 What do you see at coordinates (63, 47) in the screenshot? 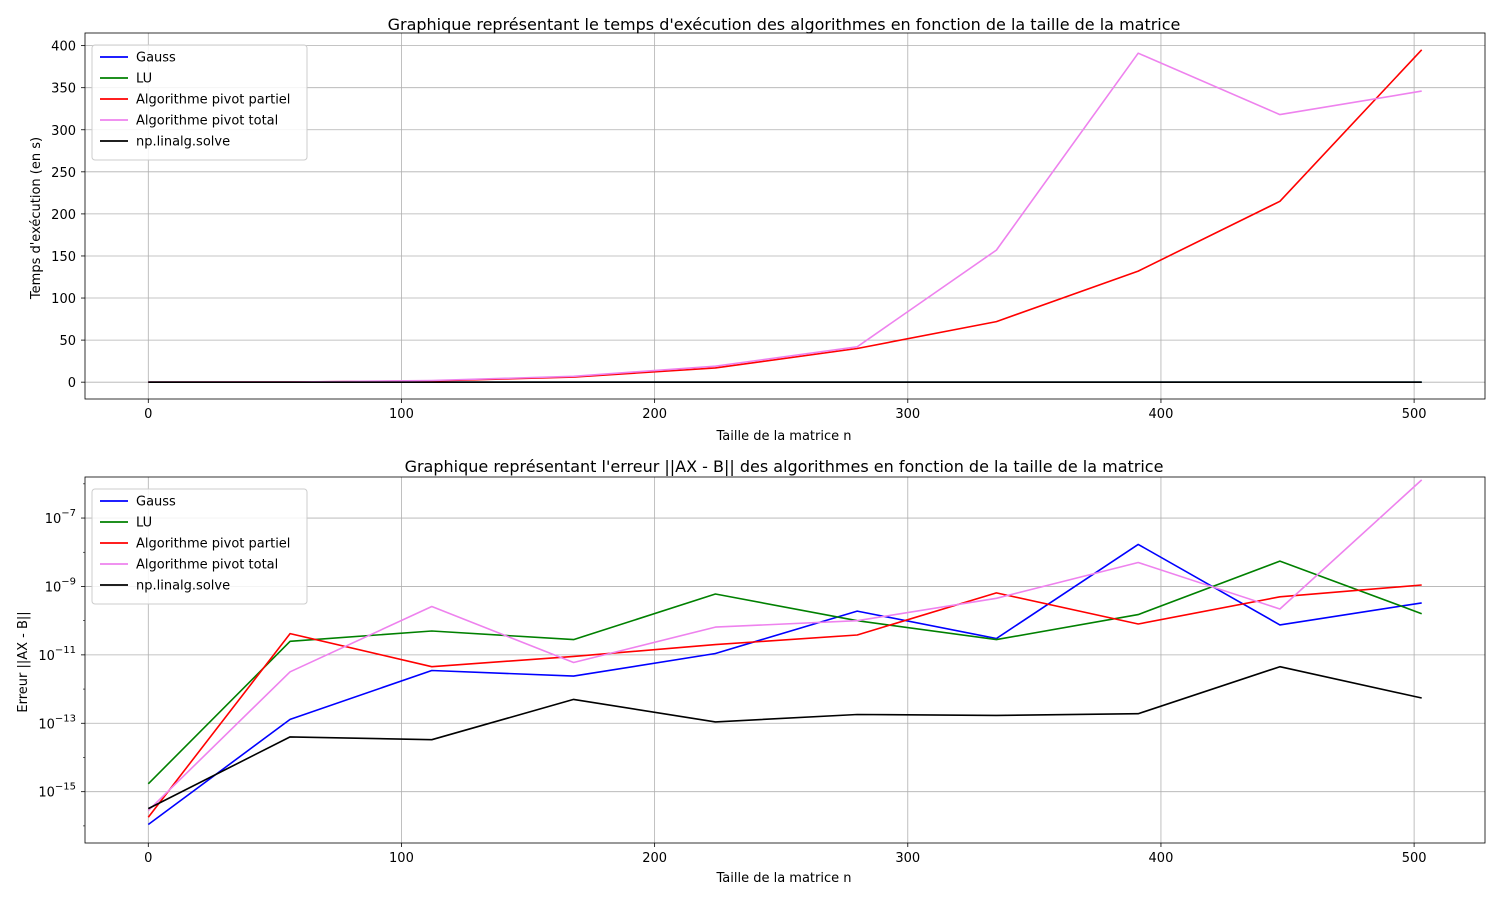
I see `y-tick-label: 400` at bounding box center [63, 47].